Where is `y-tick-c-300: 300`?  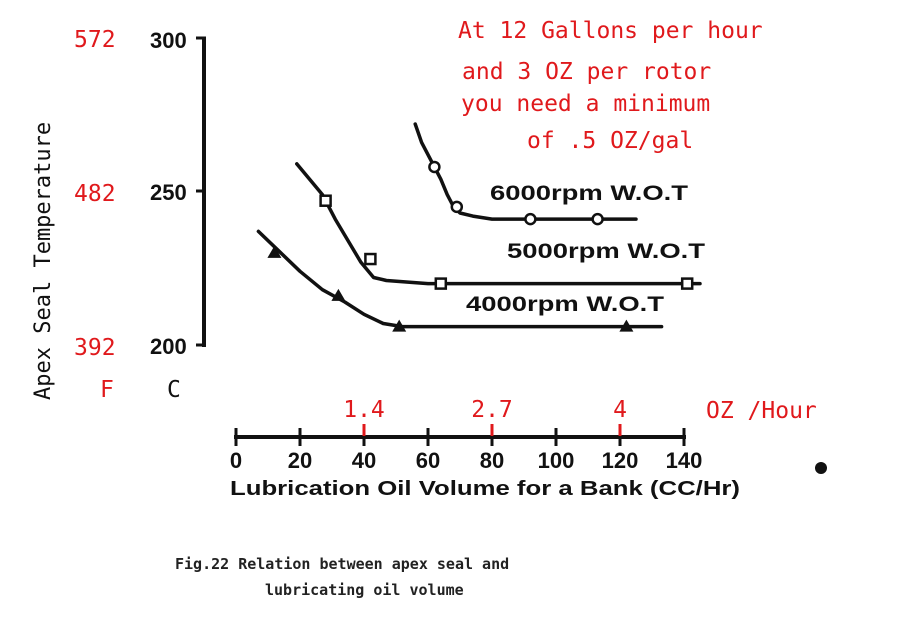
y-tick-c-300: 300 is located at coordinates (168, 40).